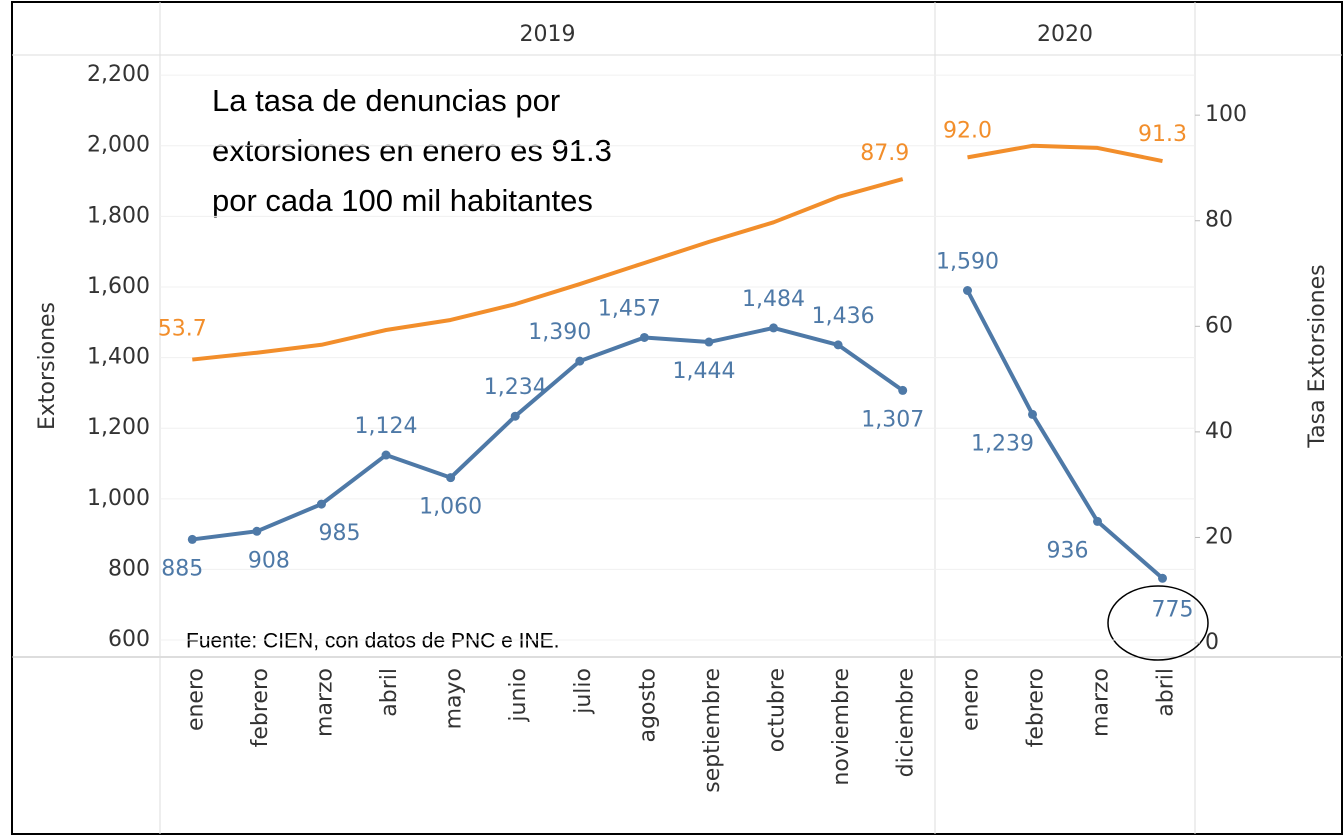 This screenshot has width=1344, height=836. What do you see at coordinates (118, 357) in the screenshot?
I see `y-tick-label: 1,400` at bounding box center [118, 357].